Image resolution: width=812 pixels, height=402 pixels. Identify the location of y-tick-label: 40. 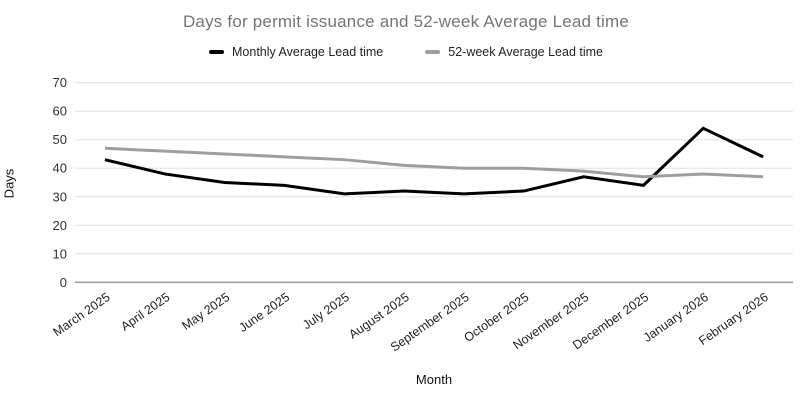
(60, 168).